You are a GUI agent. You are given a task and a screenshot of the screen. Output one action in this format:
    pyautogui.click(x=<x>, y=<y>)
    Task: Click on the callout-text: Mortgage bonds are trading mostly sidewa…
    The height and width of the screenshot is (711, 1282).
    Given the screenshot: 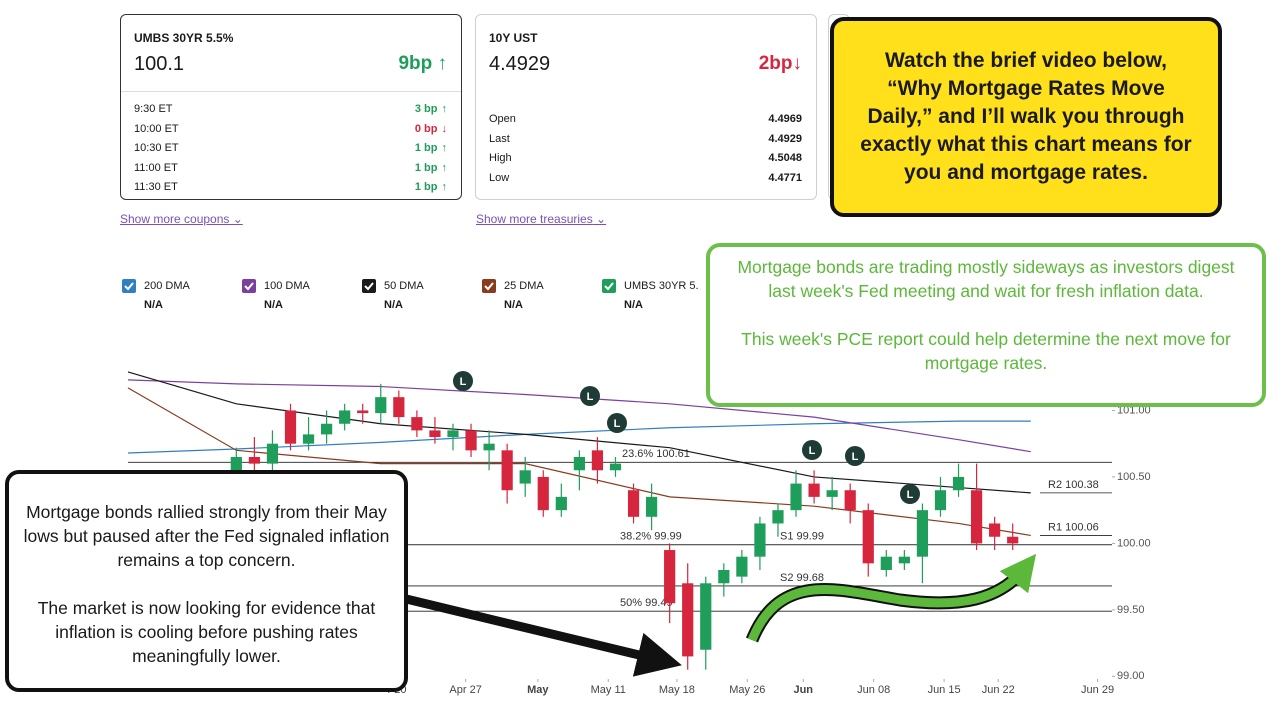 What is the action you would take?
    pyautogui.click(x=986, y=279)
    